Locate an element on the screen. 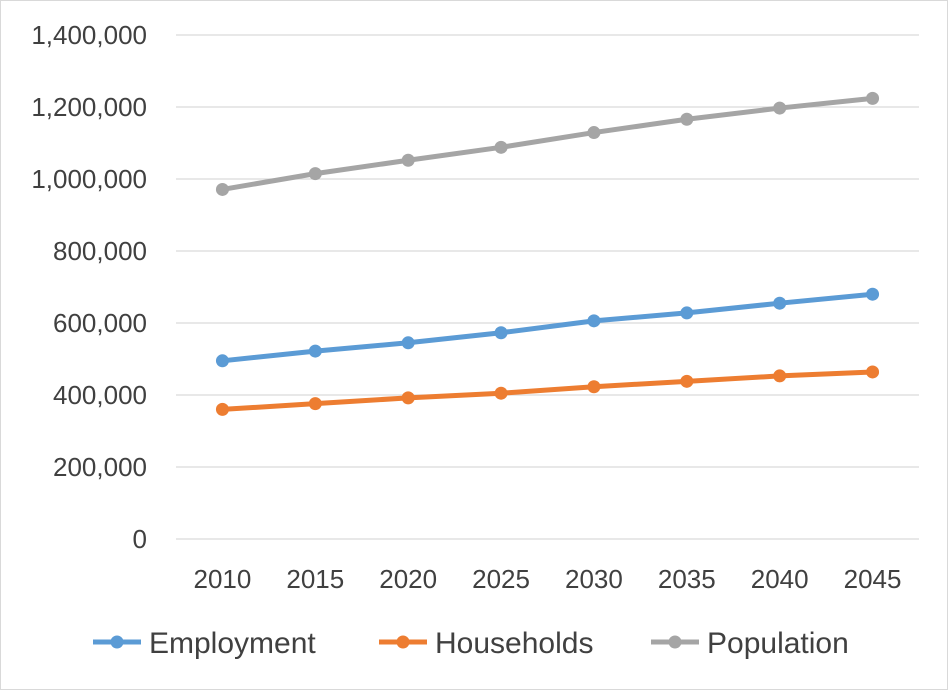  x-tick-label: 2045 is located at coordinates (873, 579).